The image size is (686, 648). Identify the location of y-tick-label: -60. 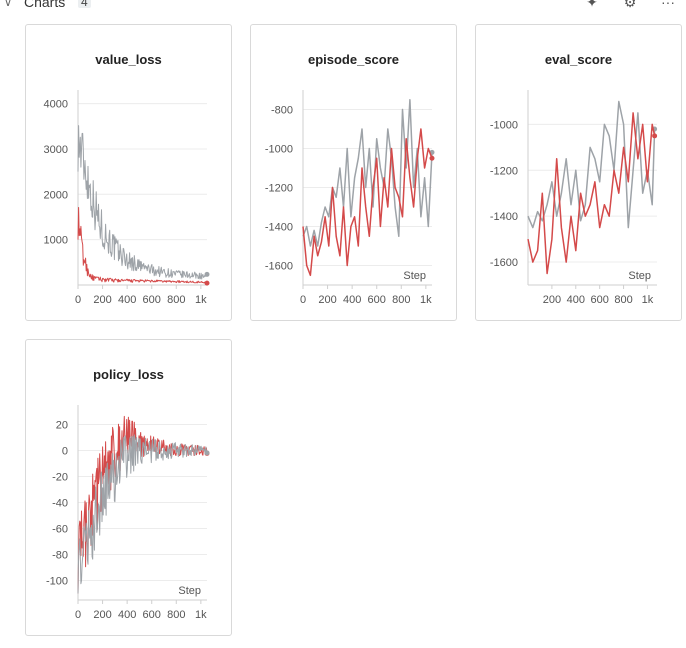
(60, 530).